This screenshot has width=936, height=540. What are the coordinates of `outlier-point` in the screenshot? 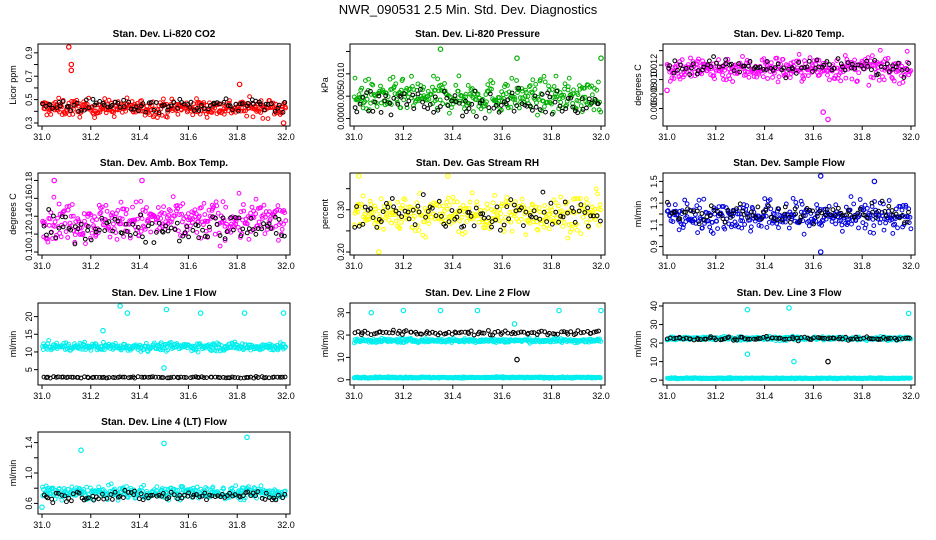 It's located at (440, 49).